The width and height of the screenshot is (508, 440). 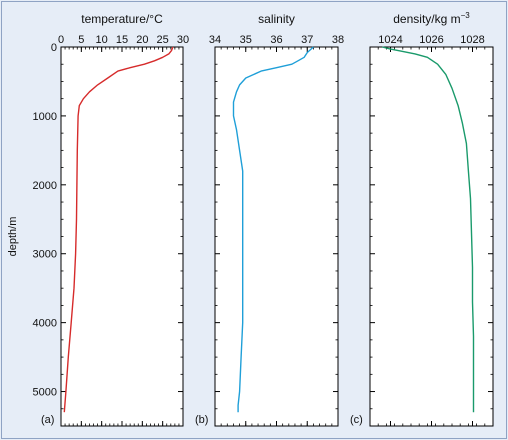 I want to click on panel-title: temperature/°C, so click(x=122, y=19).